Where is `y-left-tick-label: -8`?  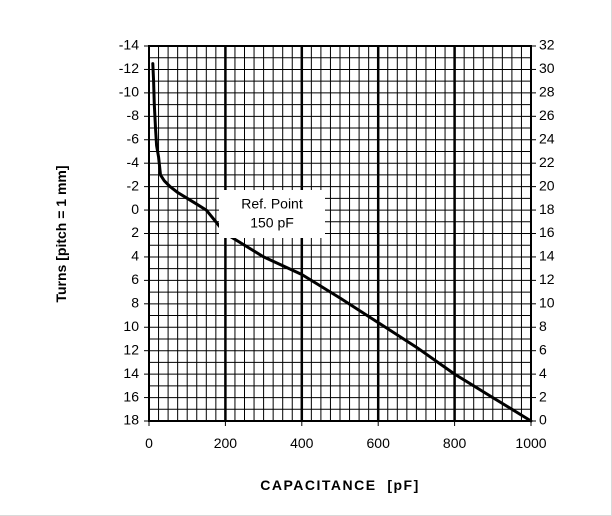 y-left-tick-label: -8 is located at coordinates (133, 115).